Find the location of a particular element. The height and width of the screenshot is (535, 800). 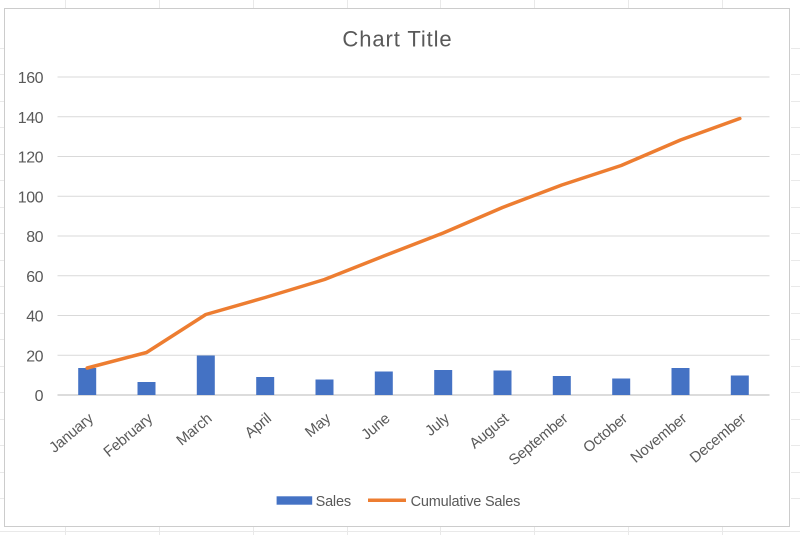

svg-text: February is located at coordinates (128, 435).